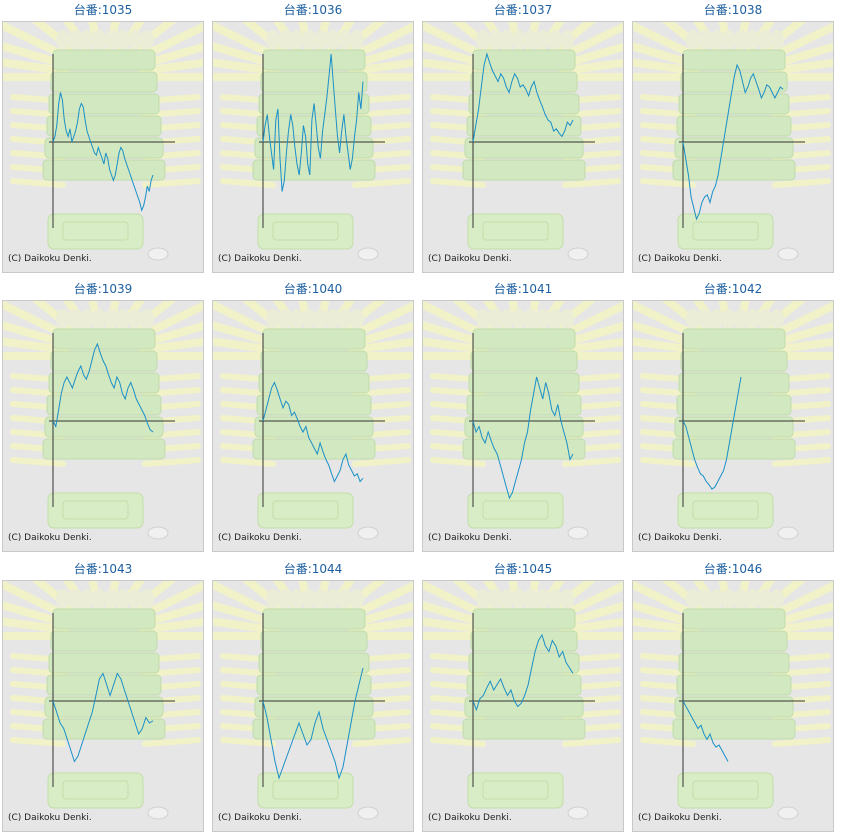 The height and width of the screenshot is (839, 842). I want to click on machine-number-link: 台番:1036, so click(313, 10).